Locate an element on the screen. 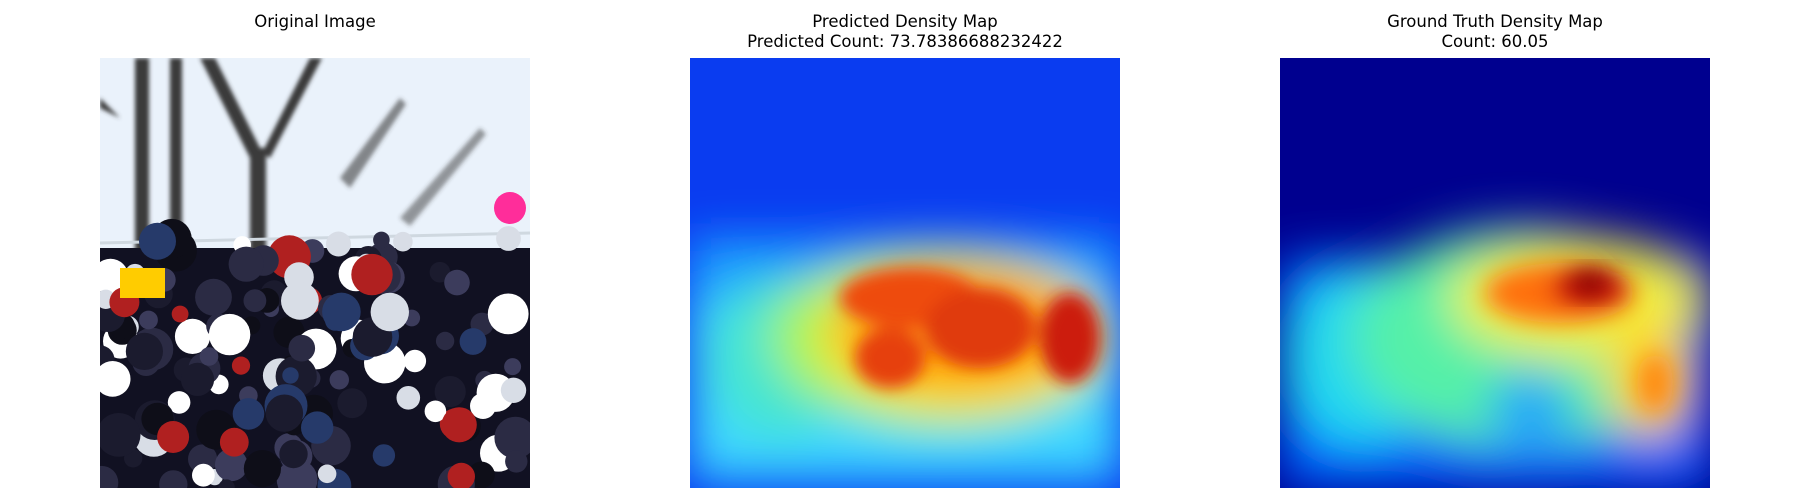 Image resolution: width=1800 pixels, height=500 pixels. ground-truth-count-label: Count: 60.05 is located at coordinates (1495, 41).